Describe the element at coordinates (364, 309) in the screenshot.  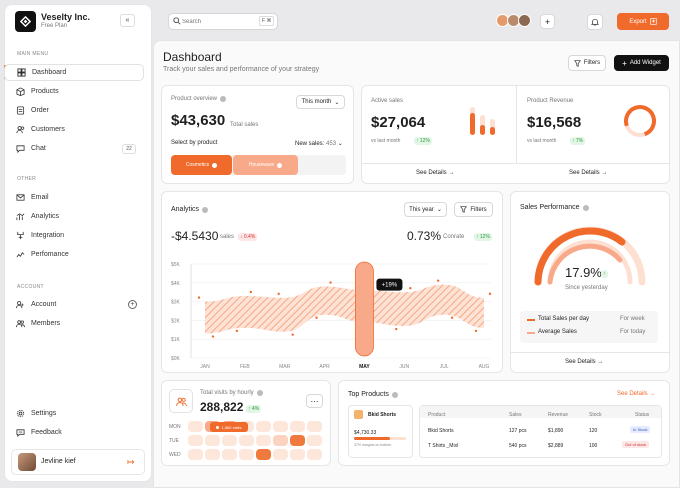
I see `highlight-bar` at that location.